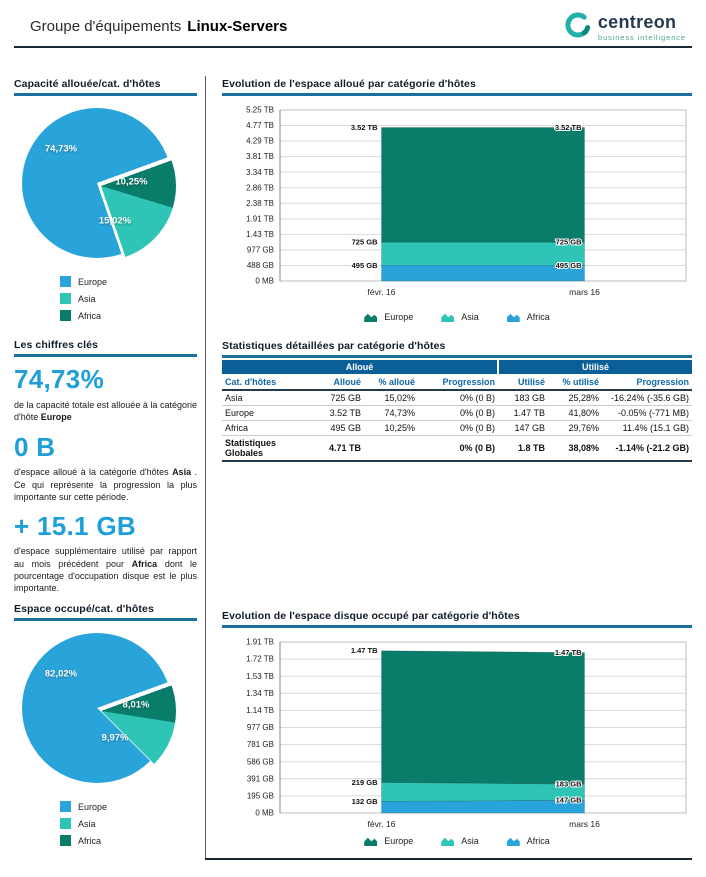  What do you see at coordinates (337, 448) in the screenshot?
I see `table-cell: 4.71 TB` at bounding box center [337, 448].